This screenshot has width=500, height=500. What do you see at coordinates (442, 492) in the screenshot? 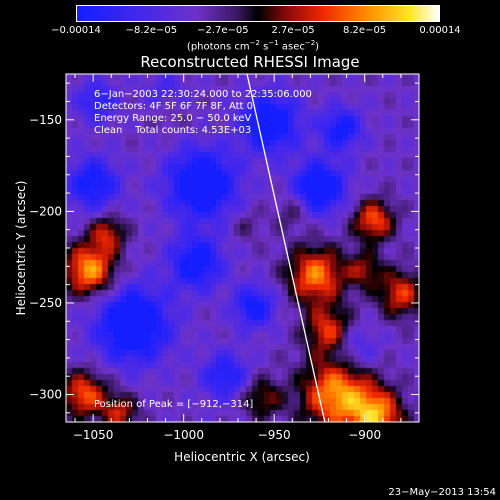
I see `footer-timestamp: 23−May−2013 13:54` at bounding box center [442, 492].